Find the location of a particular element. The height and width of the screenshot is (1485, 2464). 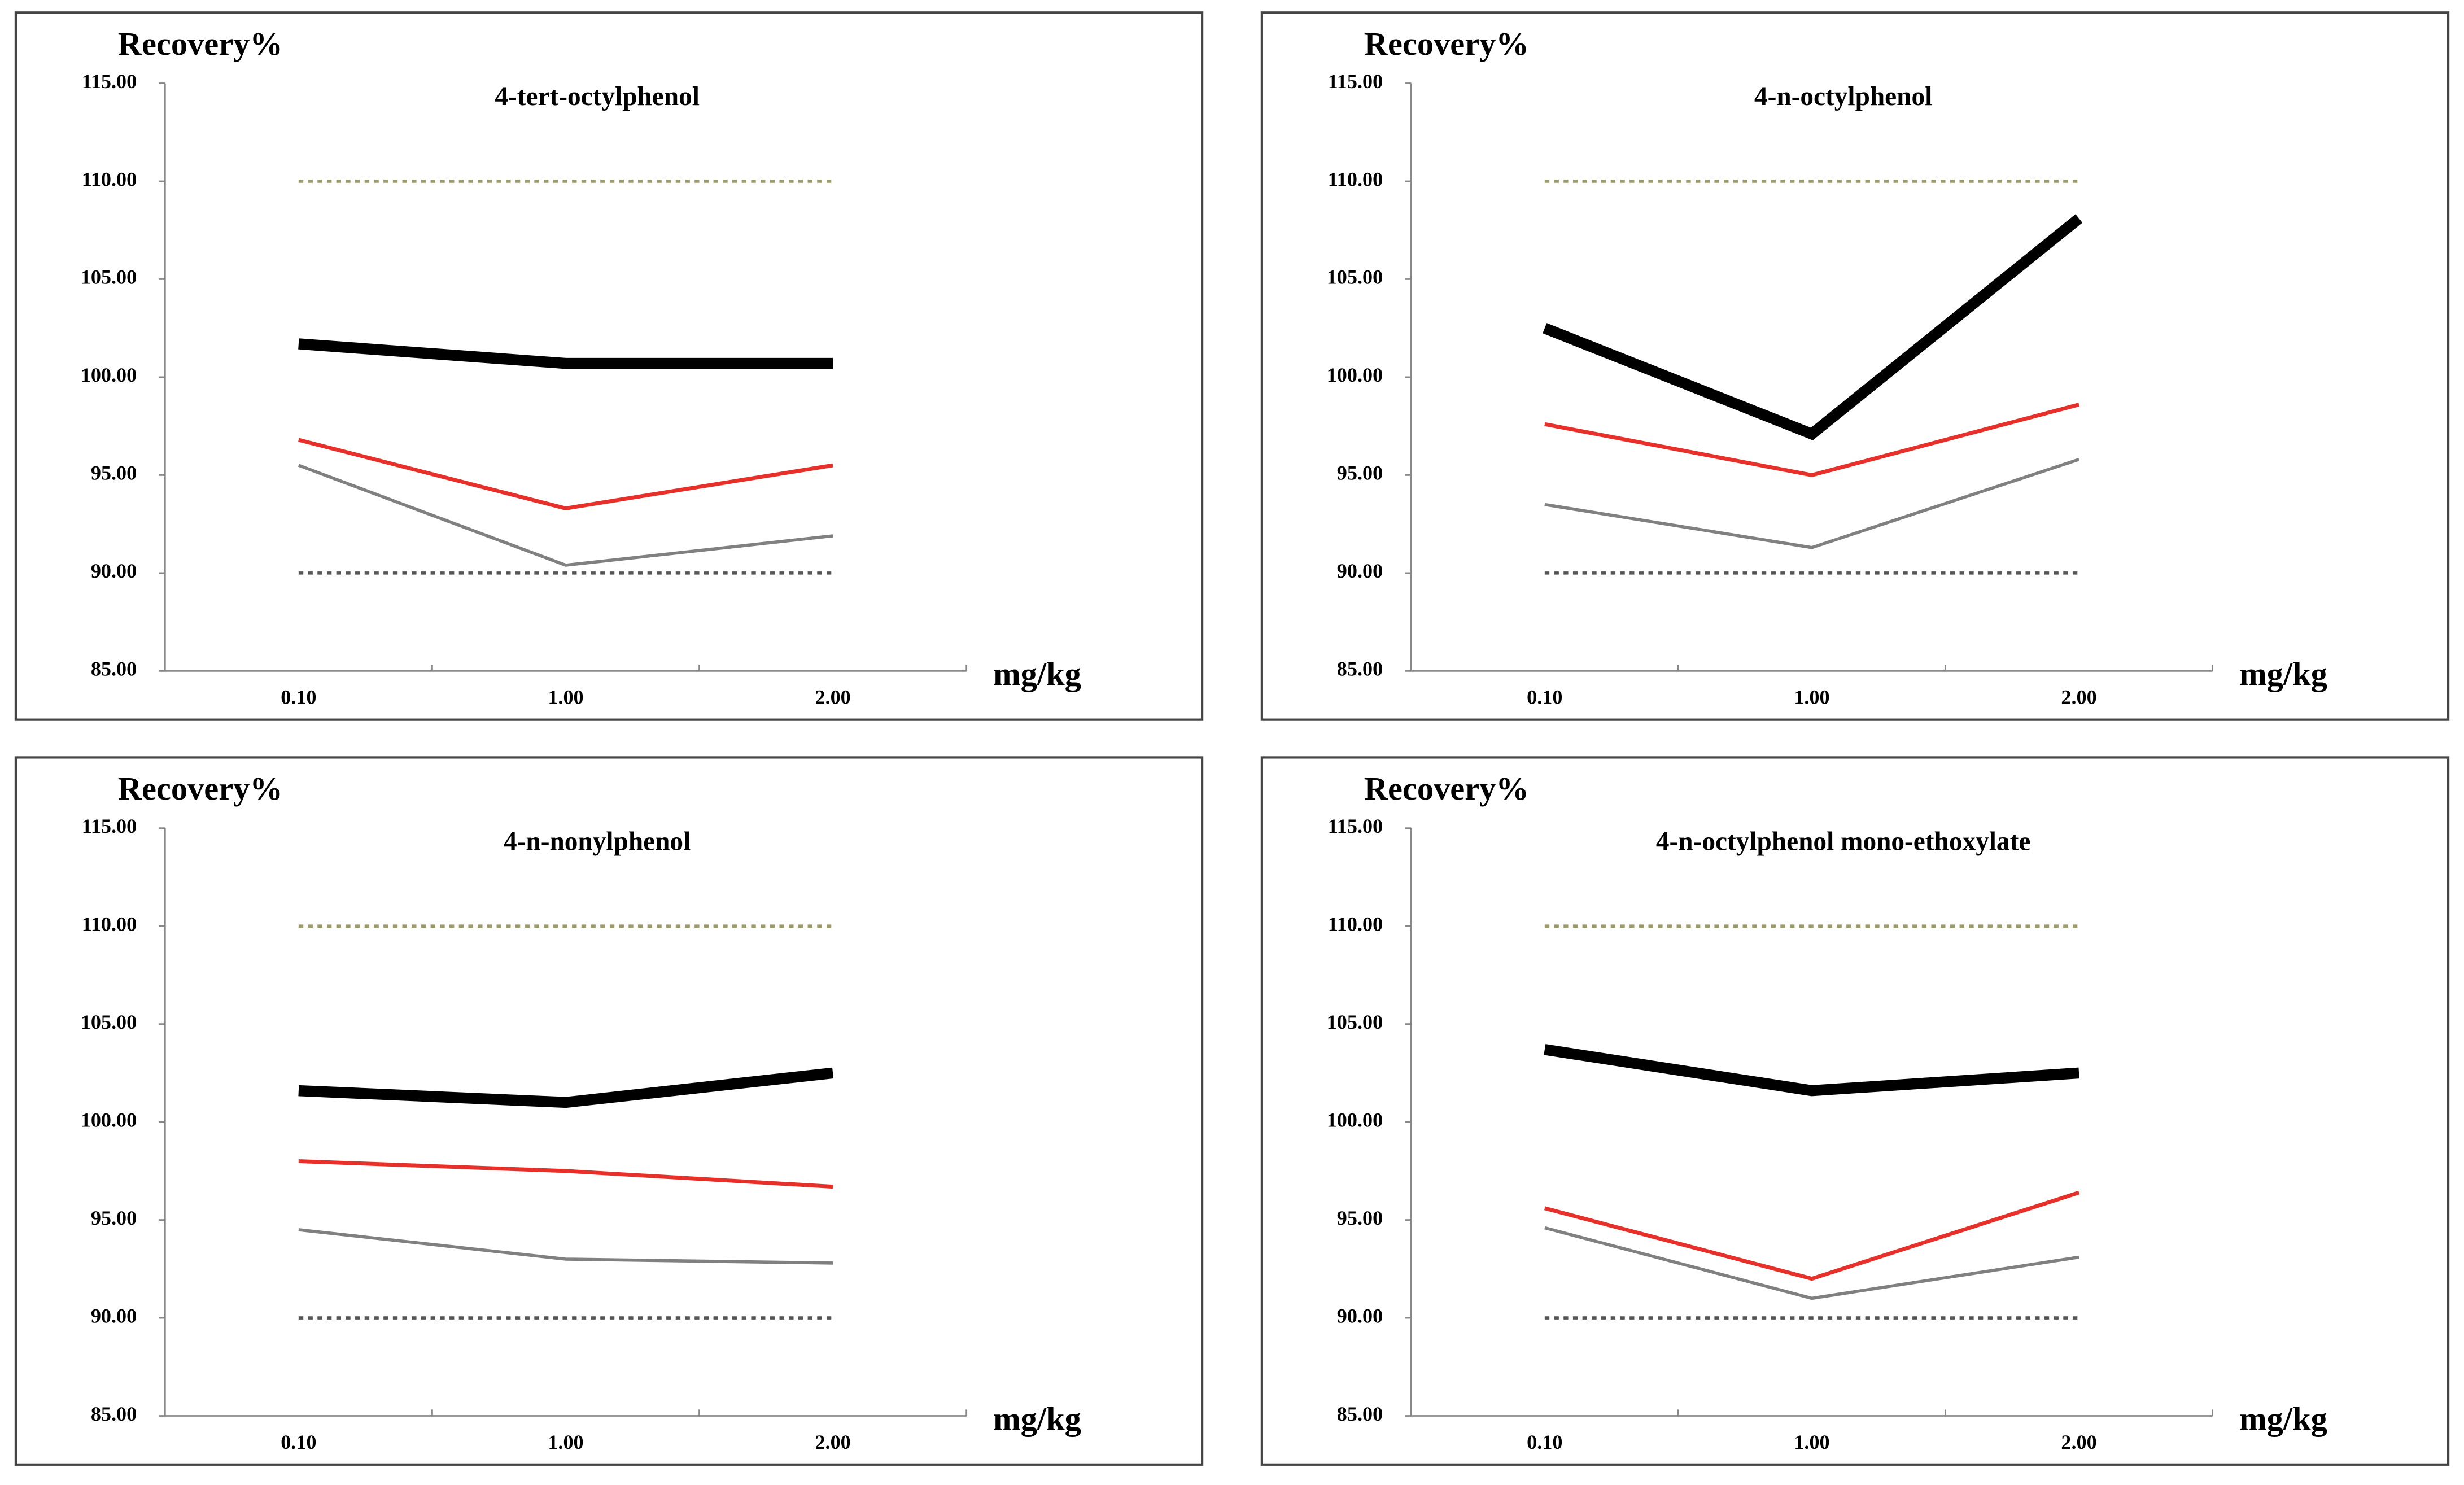

chart-title: 4-n-octylphenol is located at coordinates (1843, 96).